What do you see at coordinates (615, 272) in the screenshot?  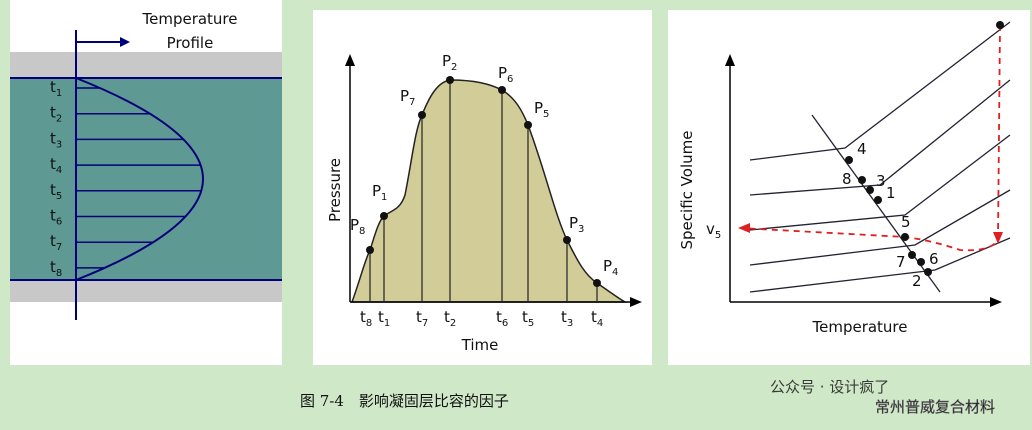 I see `point-label-sub: 4` at bounding box center [615, 272].